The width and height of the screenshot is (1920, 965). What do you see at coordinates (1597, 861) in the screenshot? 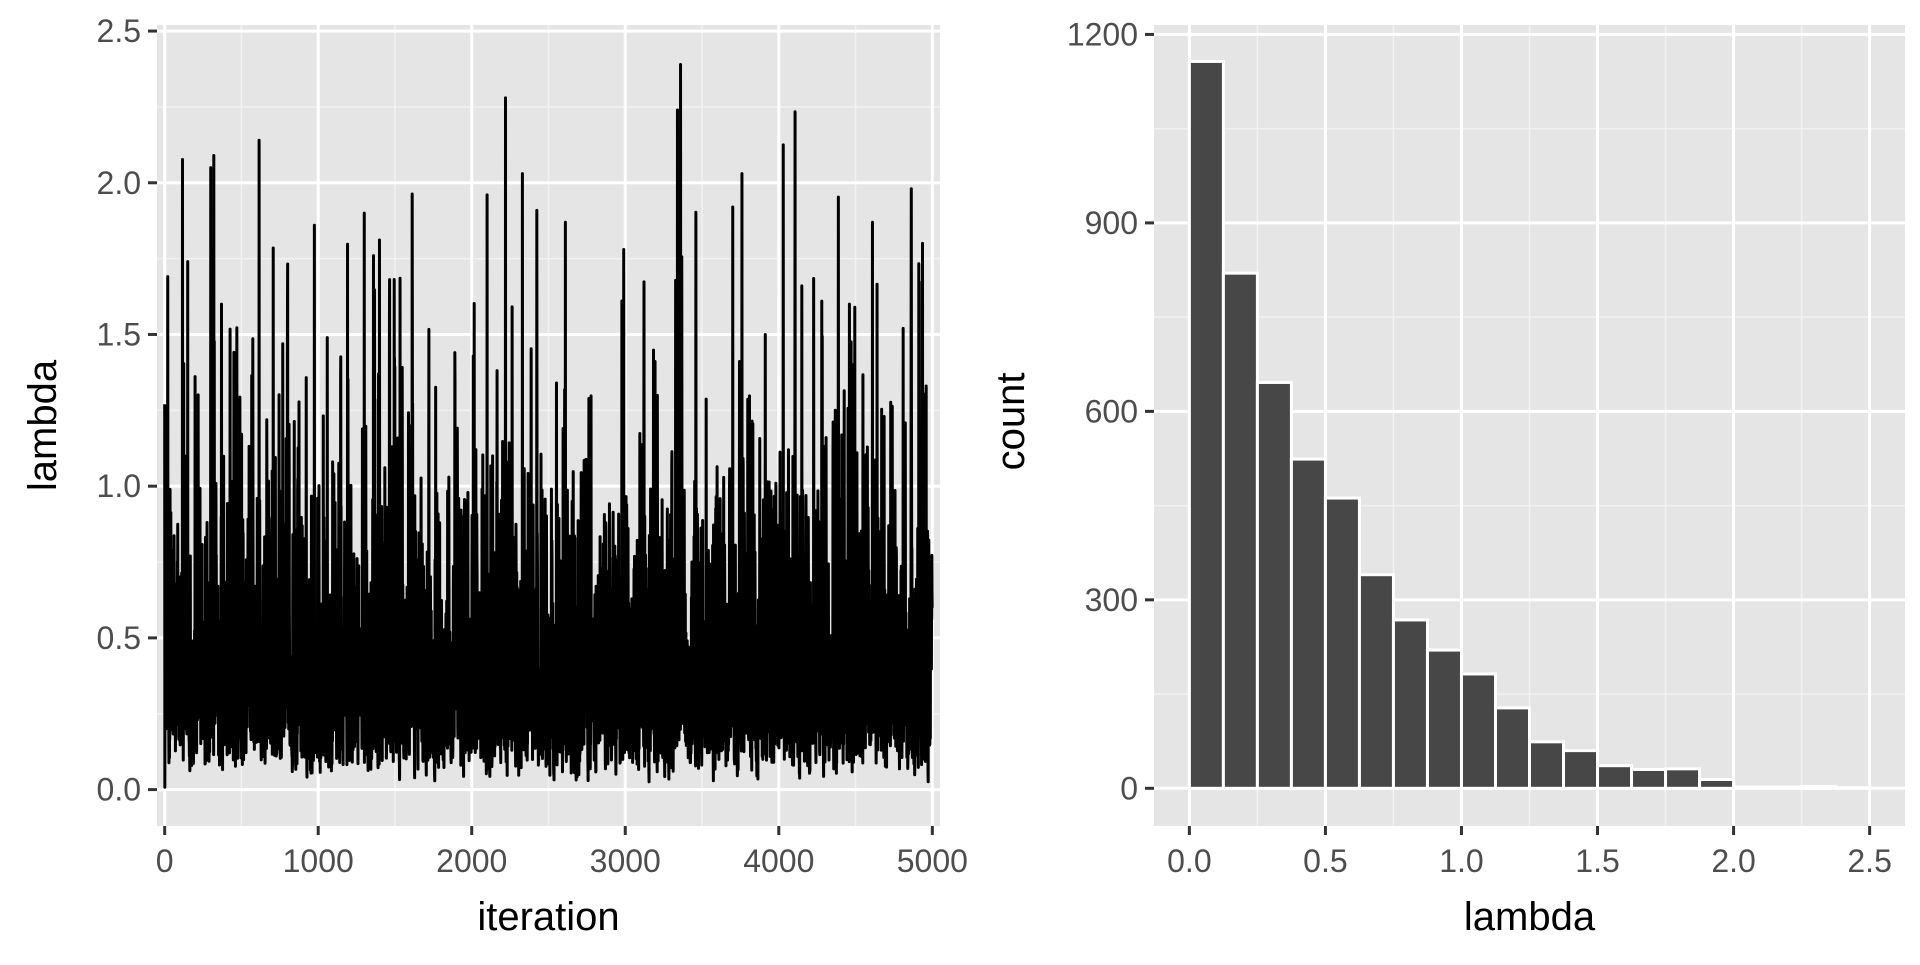
I see `histogram-x-tick-label: 1.5` at bounding box center [1597, 861].